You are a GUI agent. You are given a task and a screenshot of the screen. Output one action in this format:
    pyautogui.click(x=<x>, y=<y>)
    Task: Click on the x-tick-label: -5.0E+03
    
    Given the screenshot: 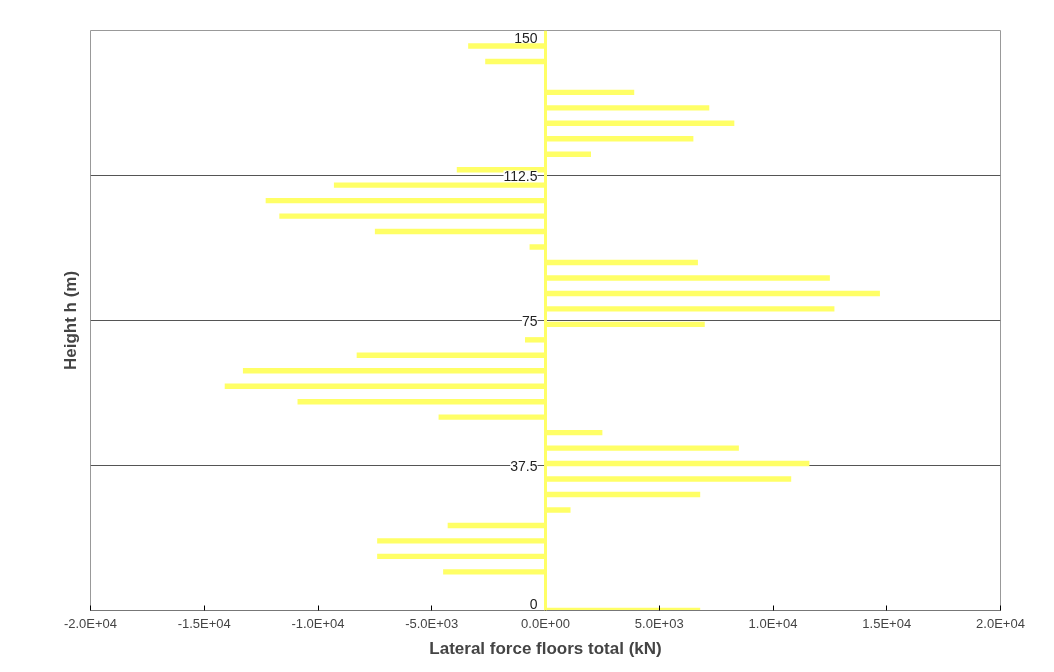 What is the action you would take?
    pyautogui.click(x=432, y=623)
    